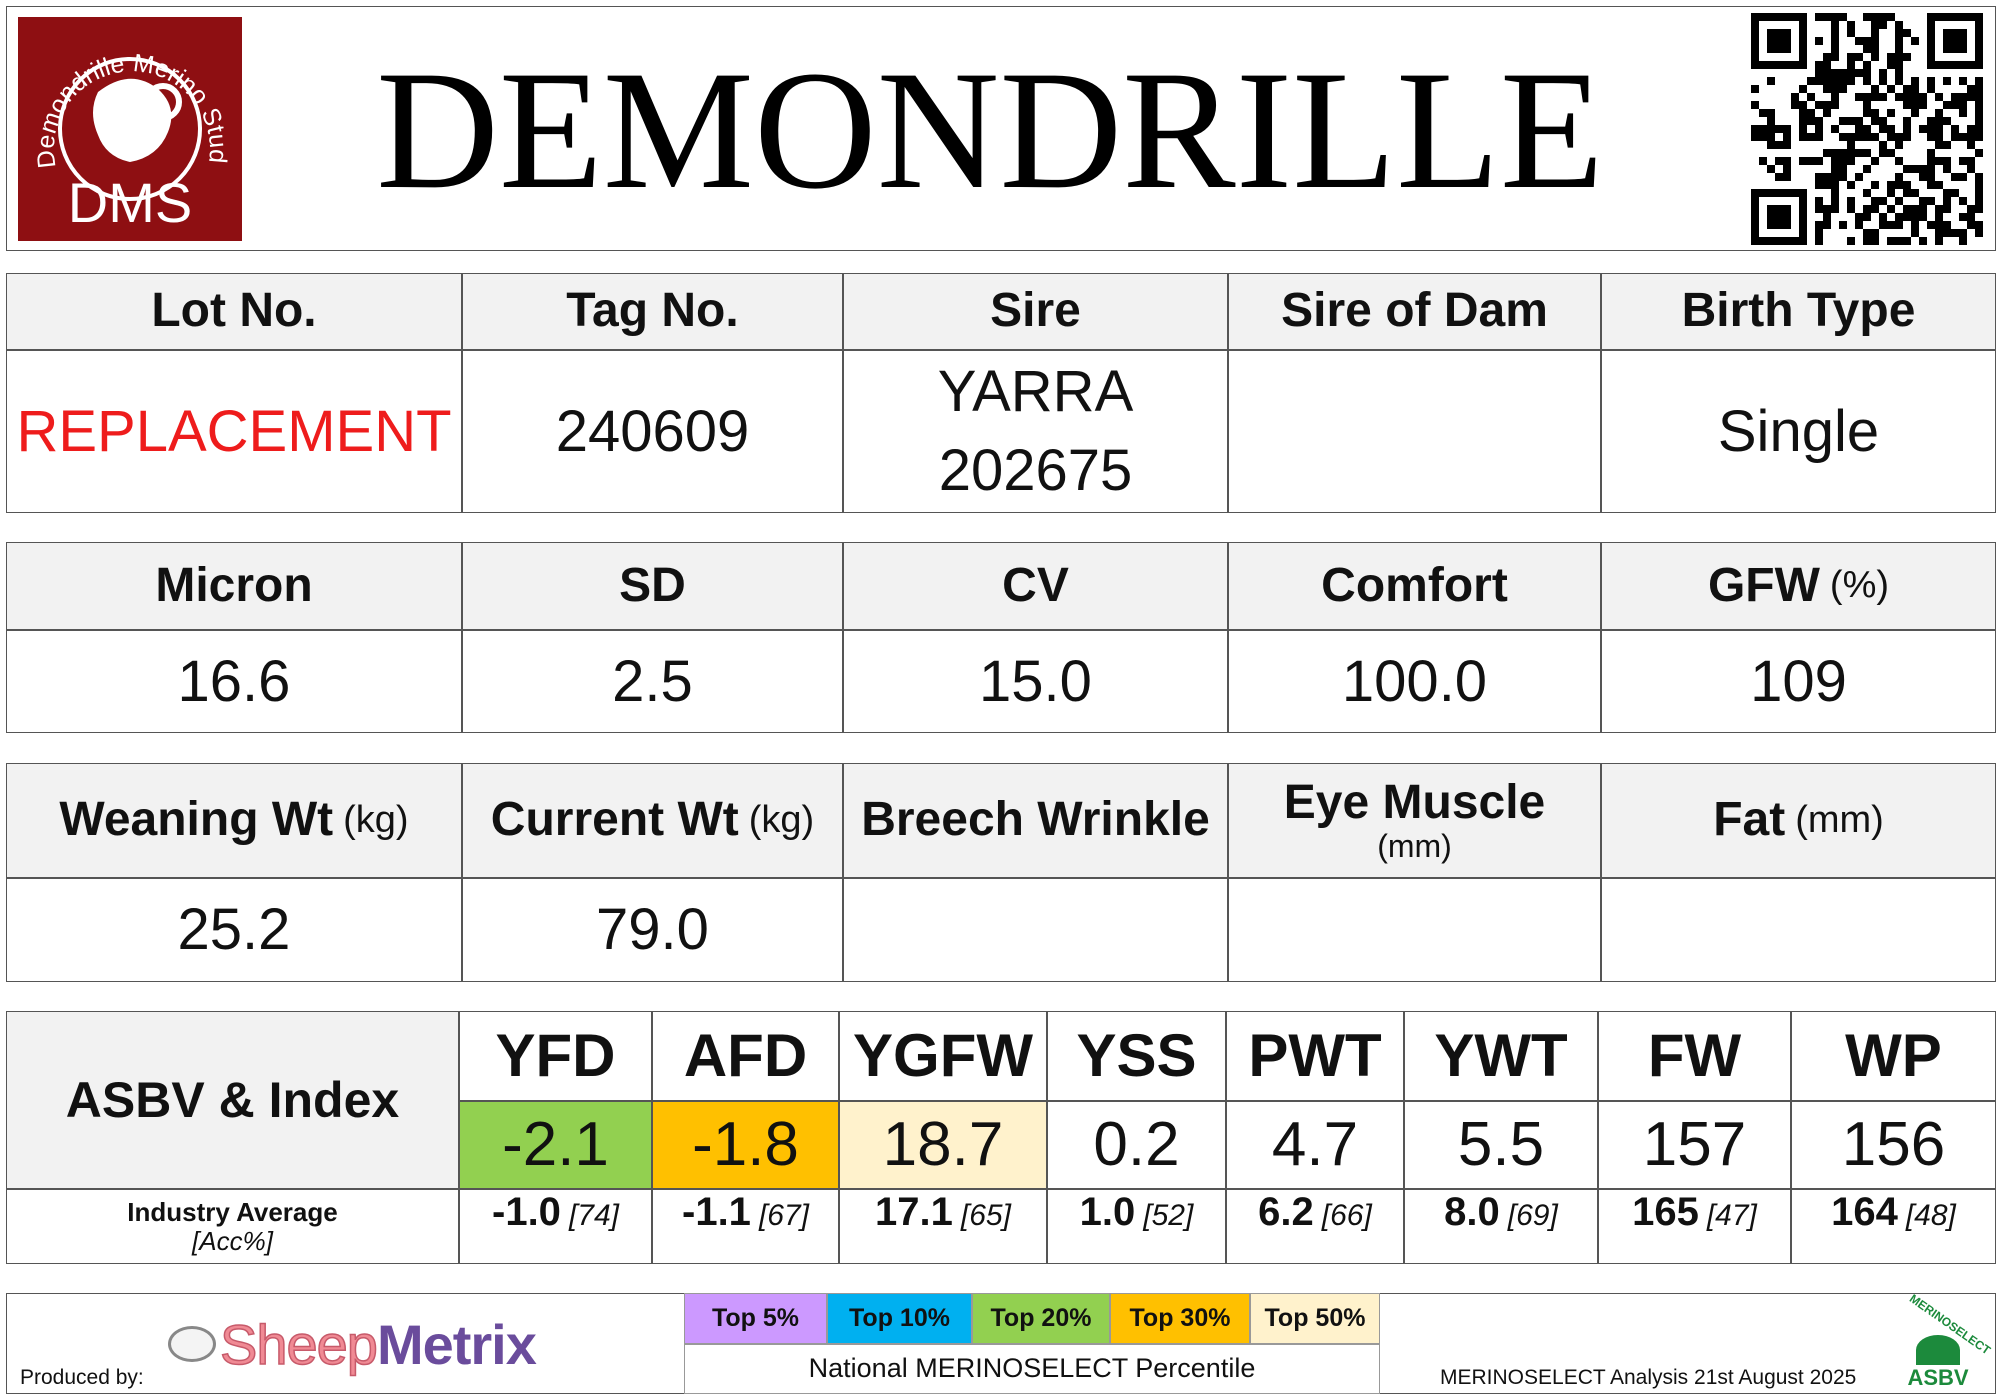  What do you see at coordinates (1035, 392) in the screenshot?
I see `value-line: YARRA` at bounding box center [1035, 392].